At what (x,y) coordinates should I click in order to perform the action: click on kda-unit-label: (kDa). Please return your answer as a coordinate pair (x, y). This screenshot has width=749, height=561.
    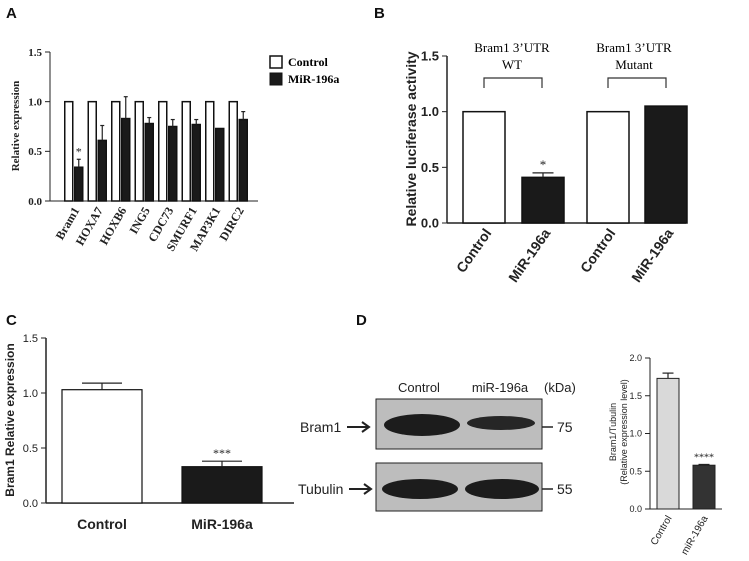
    Looking at the image, I should click on (560, 387).